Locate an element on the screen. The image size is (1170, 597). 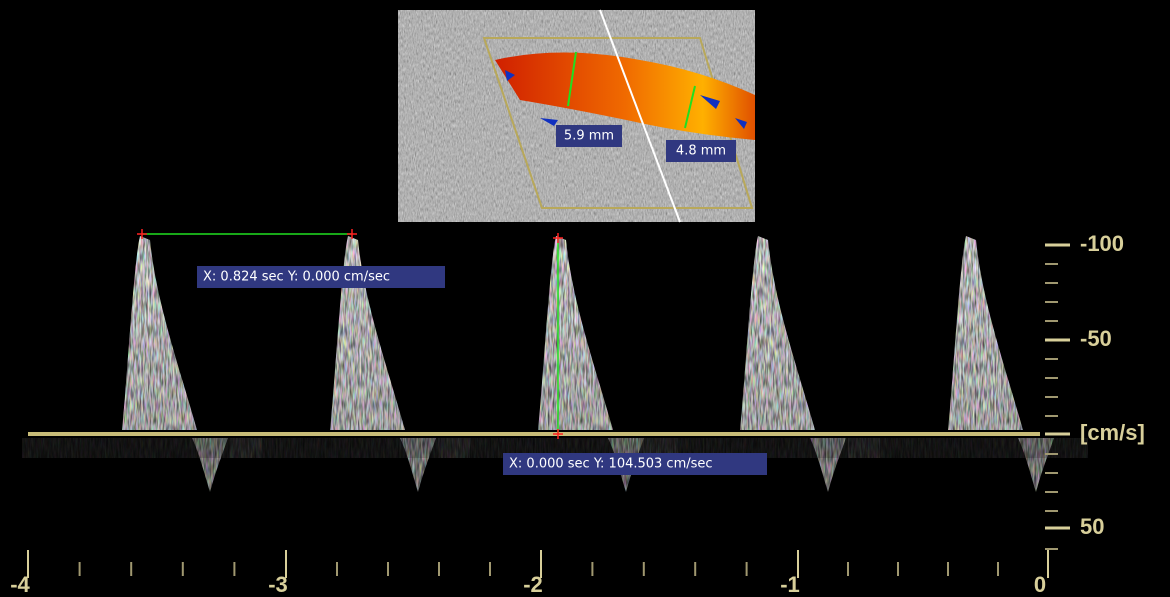
time-label: -2 is located at coordinates (533, 584).